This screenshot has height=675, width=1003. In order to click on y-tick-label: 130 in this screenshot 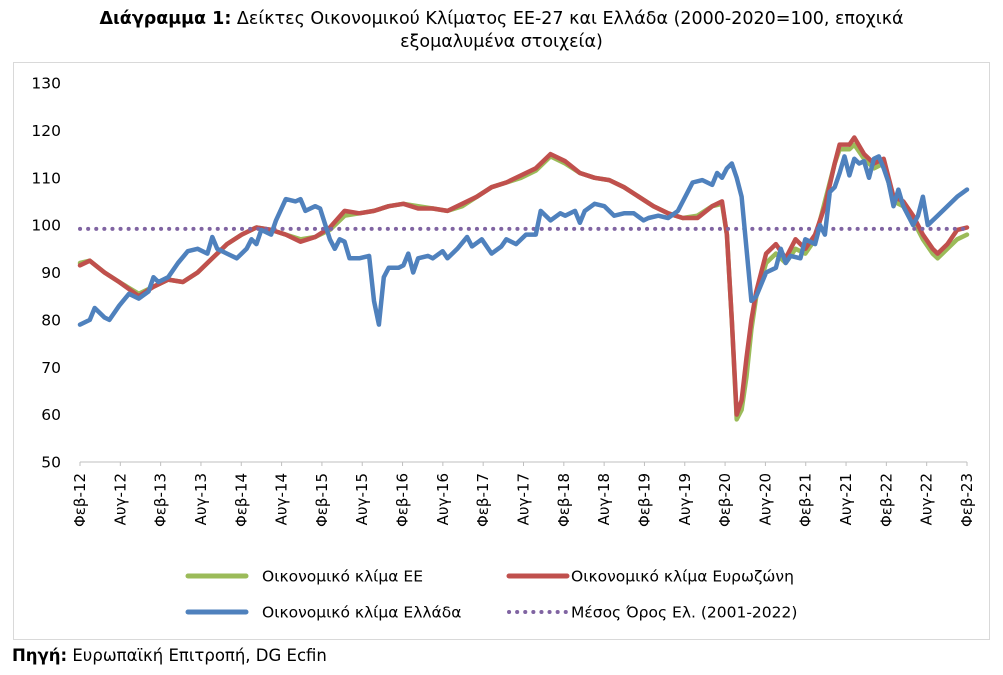, I will do `click(46, 84)`.